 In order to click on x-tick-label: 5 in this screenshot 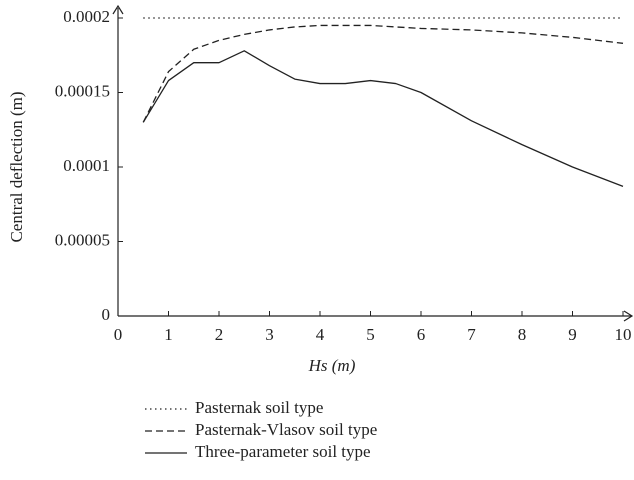, I will do `click(370, 334)`.